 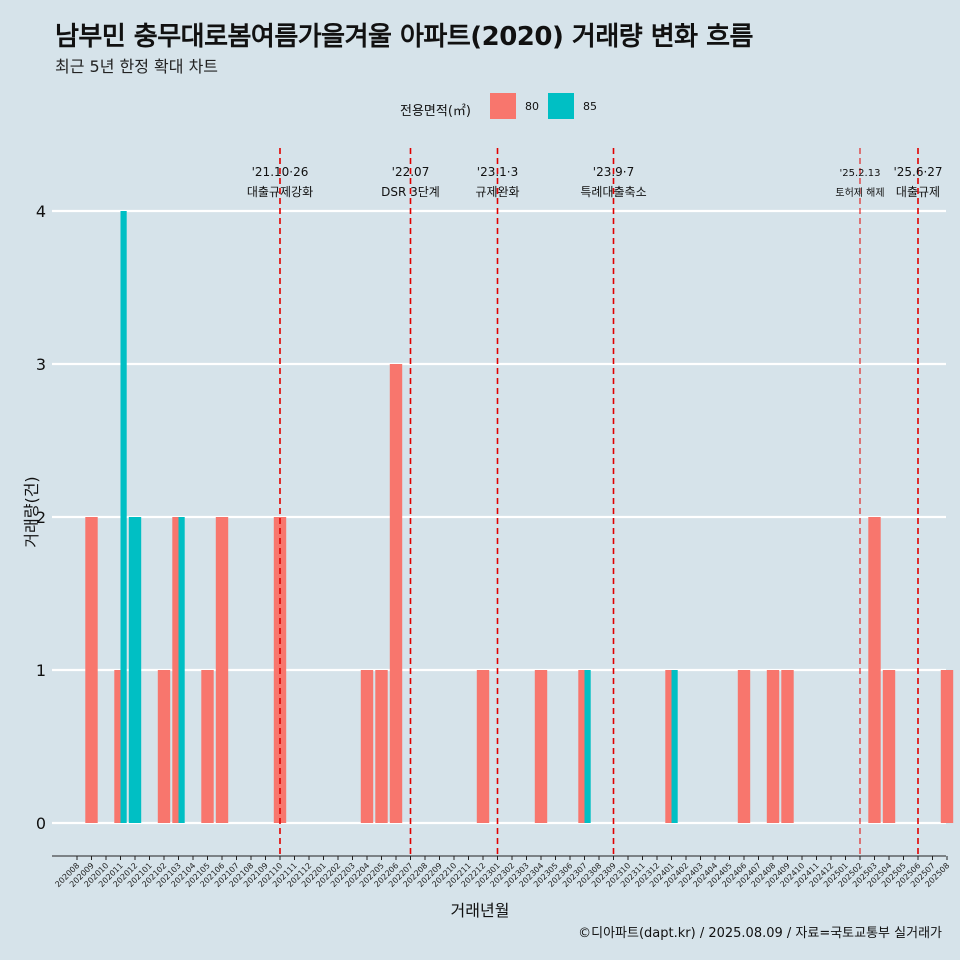 What do you see at coordinates (137, 66) in the screenshot?
I see `chart-subtitle: 최근 5년 한정 확대 차트` at bounding box center [137, 66].